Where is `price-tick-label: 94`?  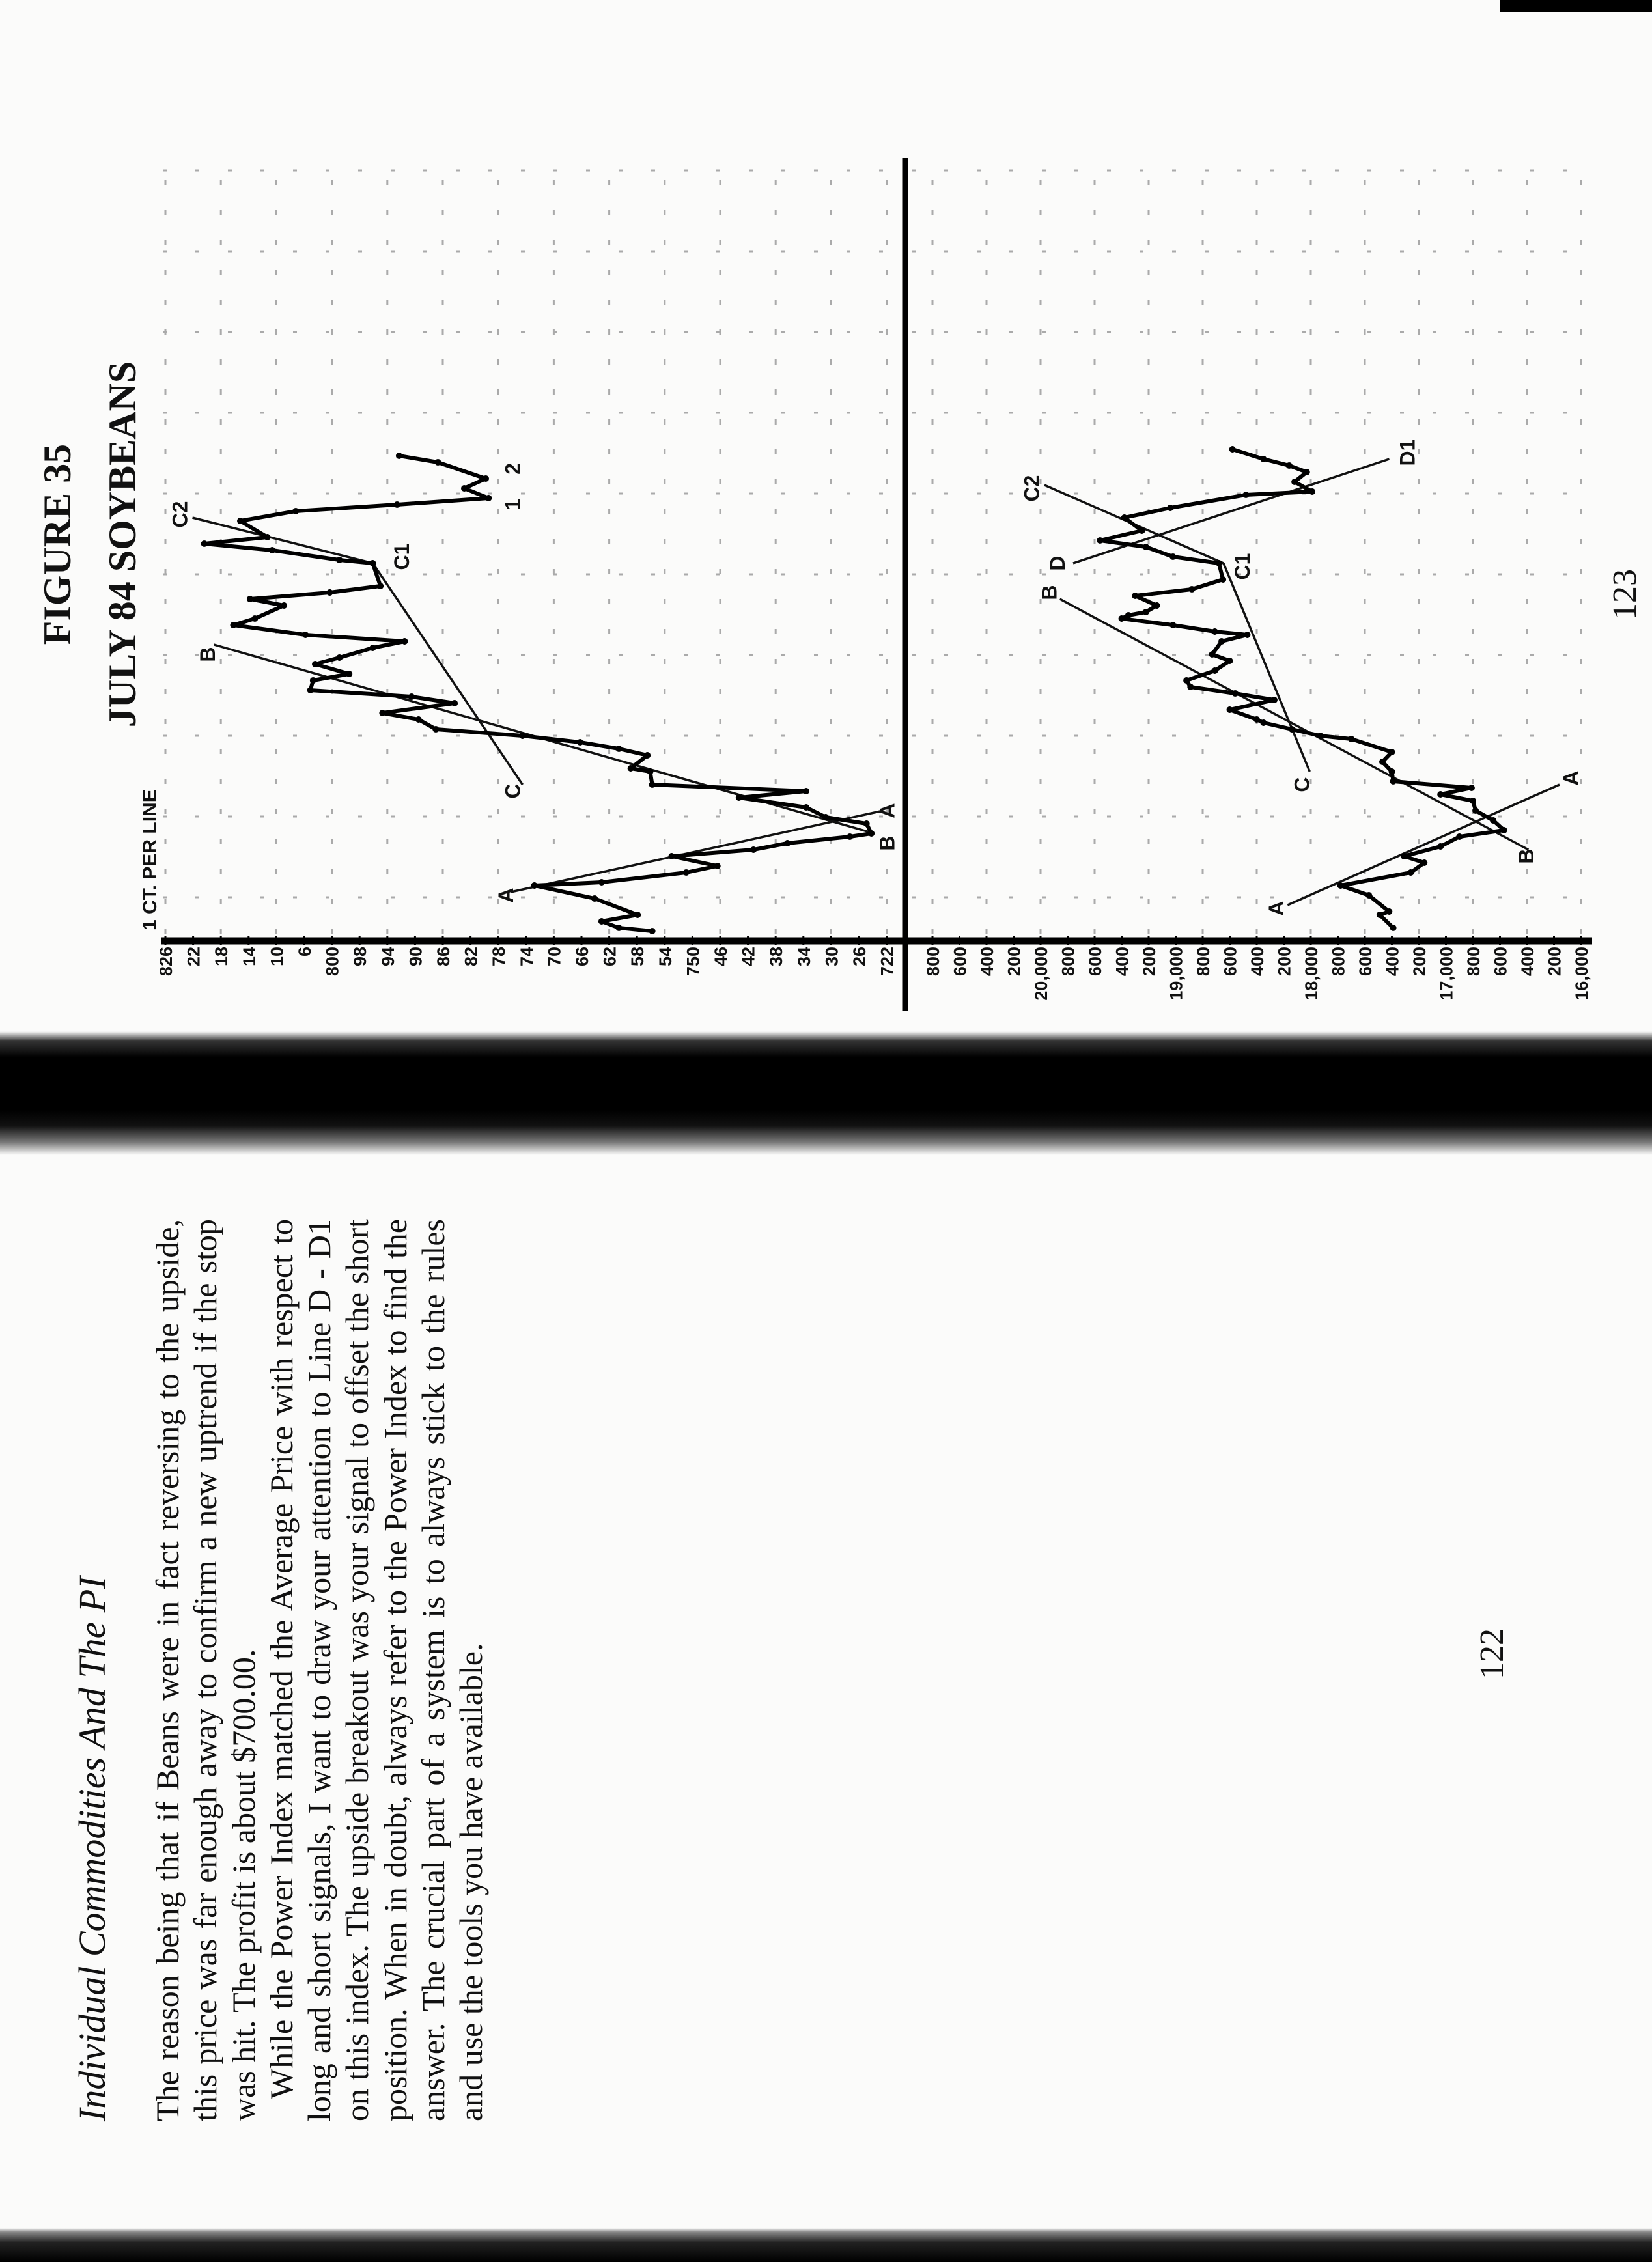
price-tick-label: 94 is located at coordinates (388, 956).